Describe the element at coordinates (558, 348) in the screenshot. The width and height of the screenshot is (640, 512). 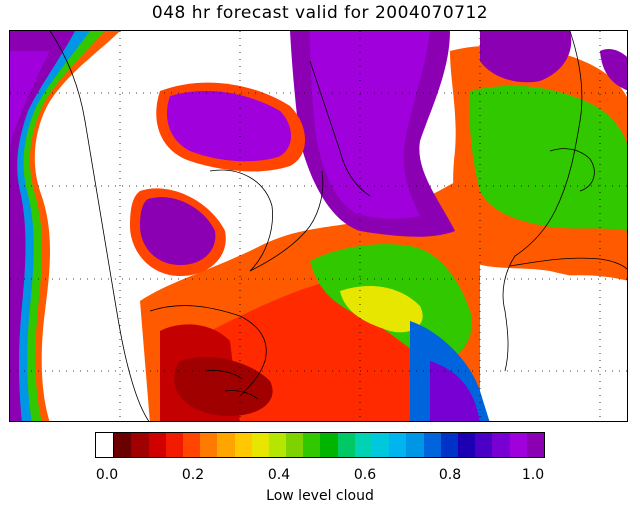
I see `land-africa-clear` at that location.